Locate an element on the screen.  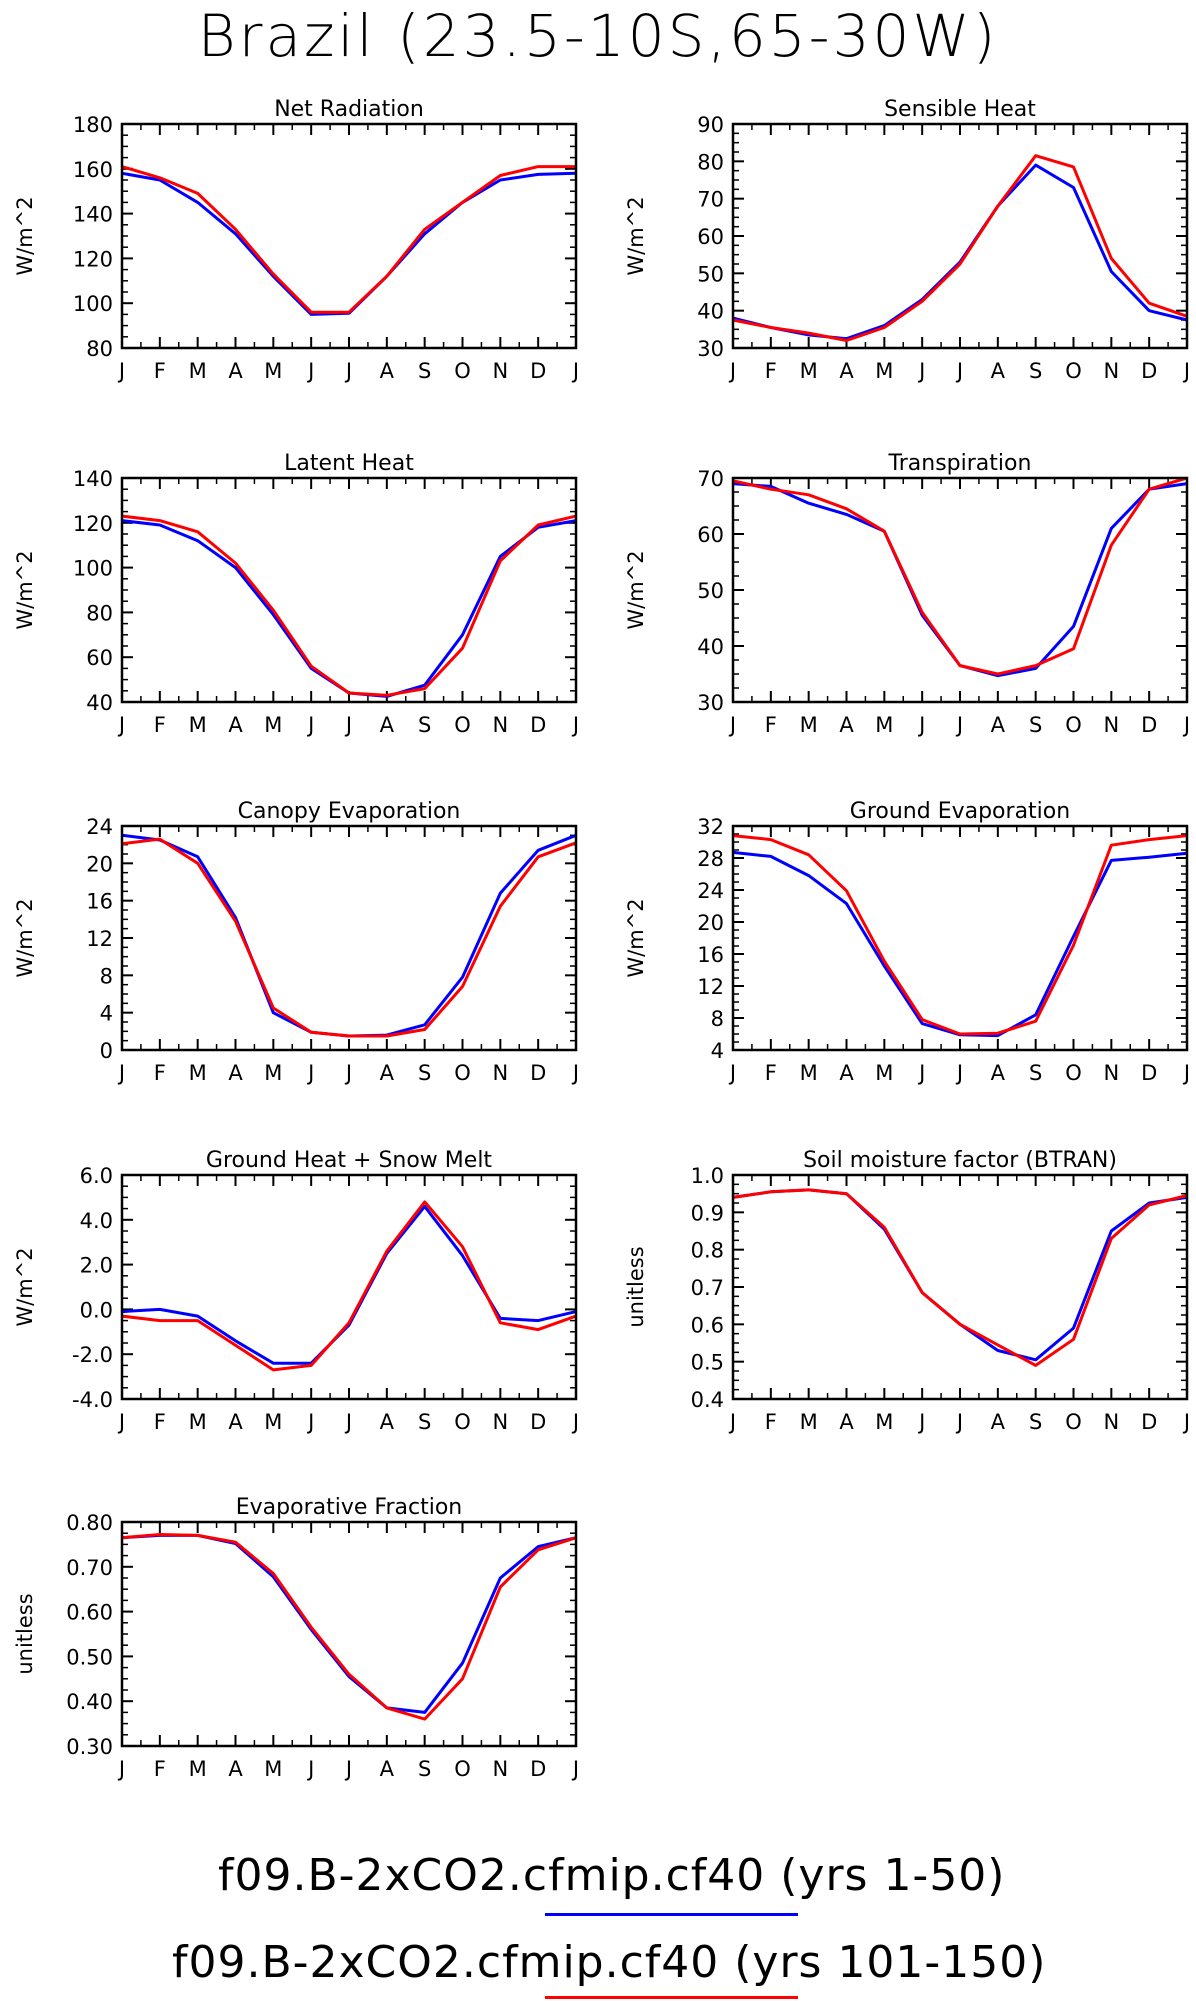
y-tick-label: 180 is located at coordinates (93, 125).